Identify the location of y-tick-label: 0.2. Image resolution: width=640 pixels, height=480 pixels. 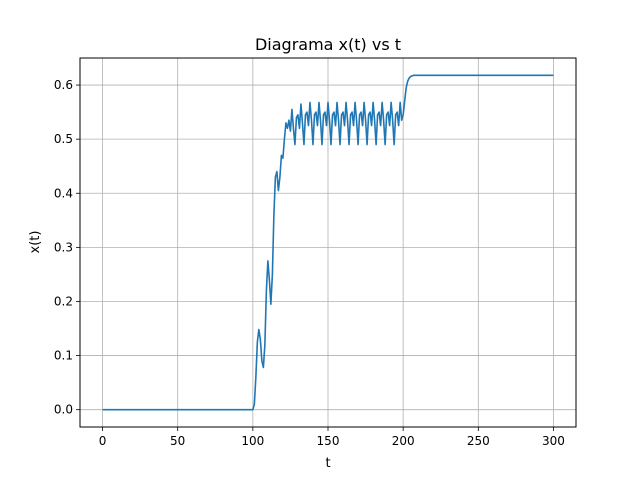
(63, 301).